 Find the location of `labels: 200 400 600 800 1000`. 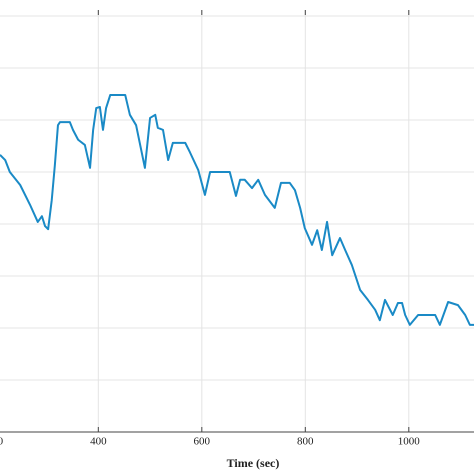

labels: 200 400 600 800 1000 is located at coordinates (210, 442).